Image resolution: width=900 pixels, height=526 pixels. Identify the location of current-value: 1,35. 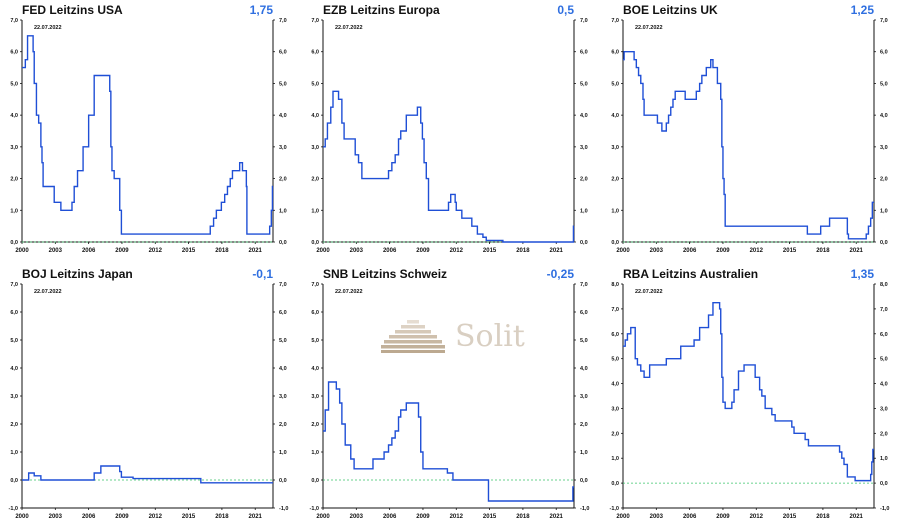
(863, 274).